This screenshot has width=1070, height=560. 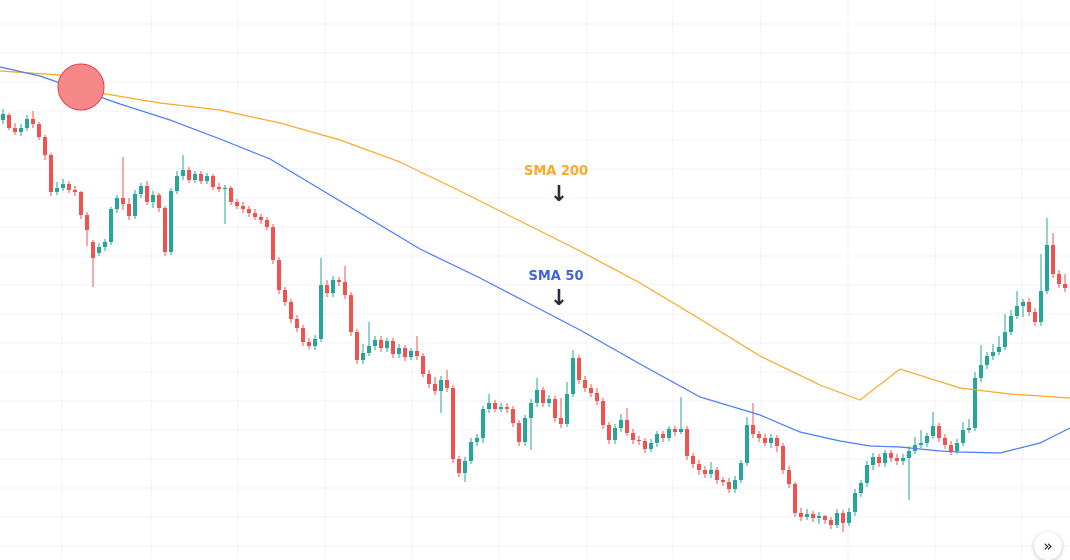 I want to click on scroll-to-latest-button: », so click(x=1048, y=546).